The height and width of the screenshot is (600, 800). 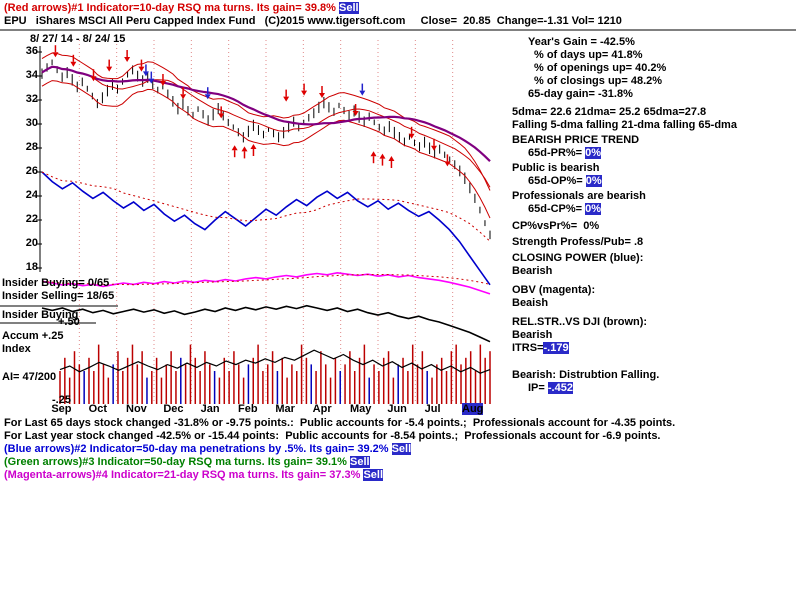 I want to click on panel-line-19: REL.STR..VS DJI (brown):, so click(x=579, y=322).